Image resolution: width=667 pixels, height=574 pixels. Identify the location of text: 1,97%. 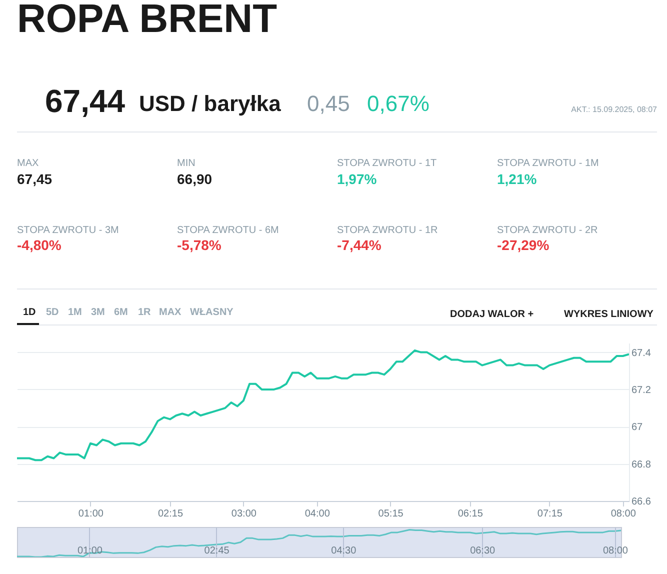
(357, 179).